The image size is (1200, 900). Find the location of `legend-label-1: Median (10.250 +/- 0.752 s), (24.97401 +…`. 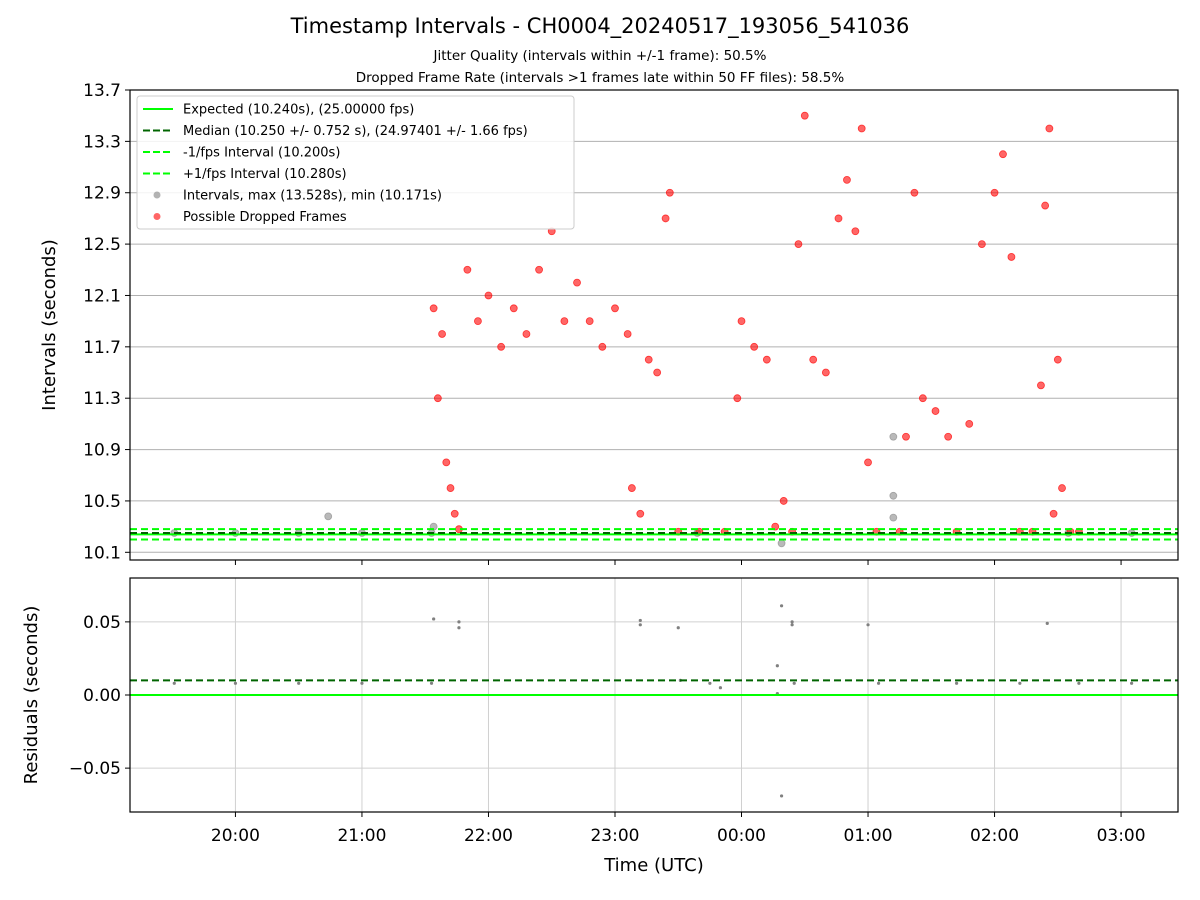

legend-label-1: Median (10.250 +/- 0.752 s), (24.97401 +… is located at coordinates (355, 131).